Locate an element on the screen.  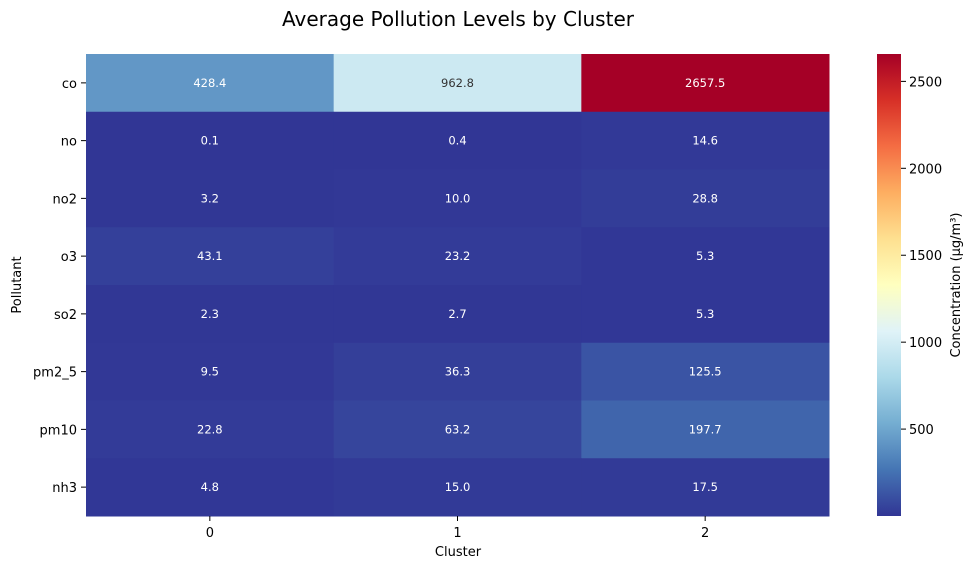
colorbar-ticks: 500 1000 1500 2000 2500 is located at coordinates (921, 256).